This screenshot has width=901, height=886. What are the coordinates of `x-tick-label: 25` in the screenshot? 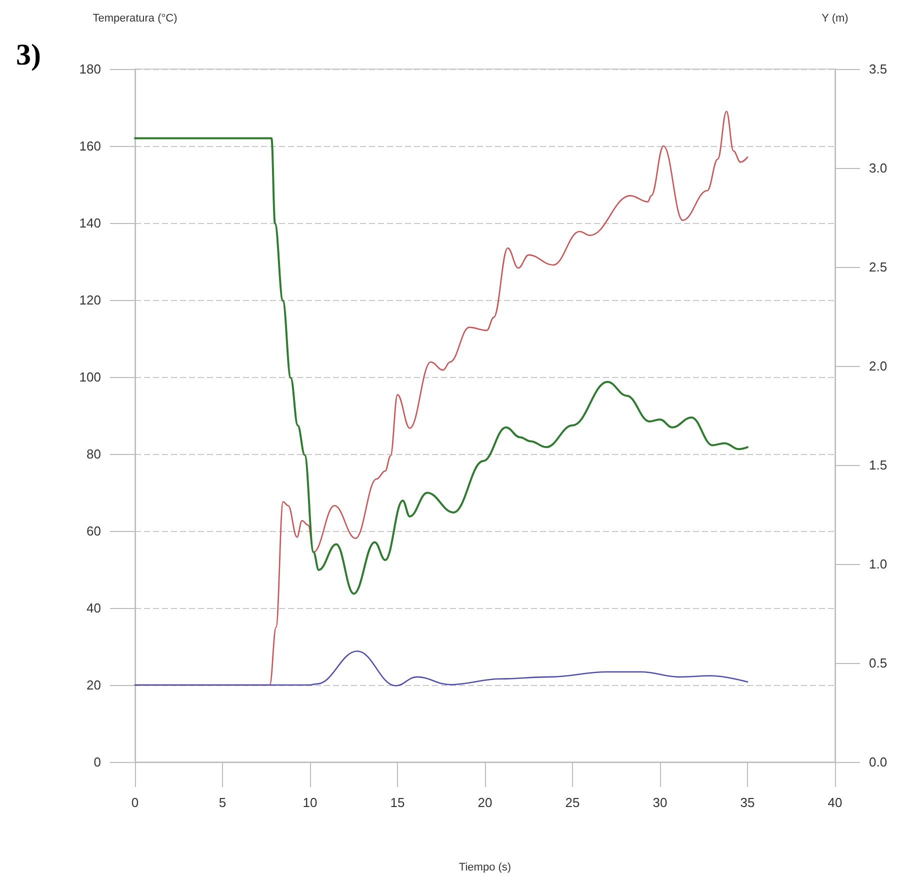 It's located at (572, 802).